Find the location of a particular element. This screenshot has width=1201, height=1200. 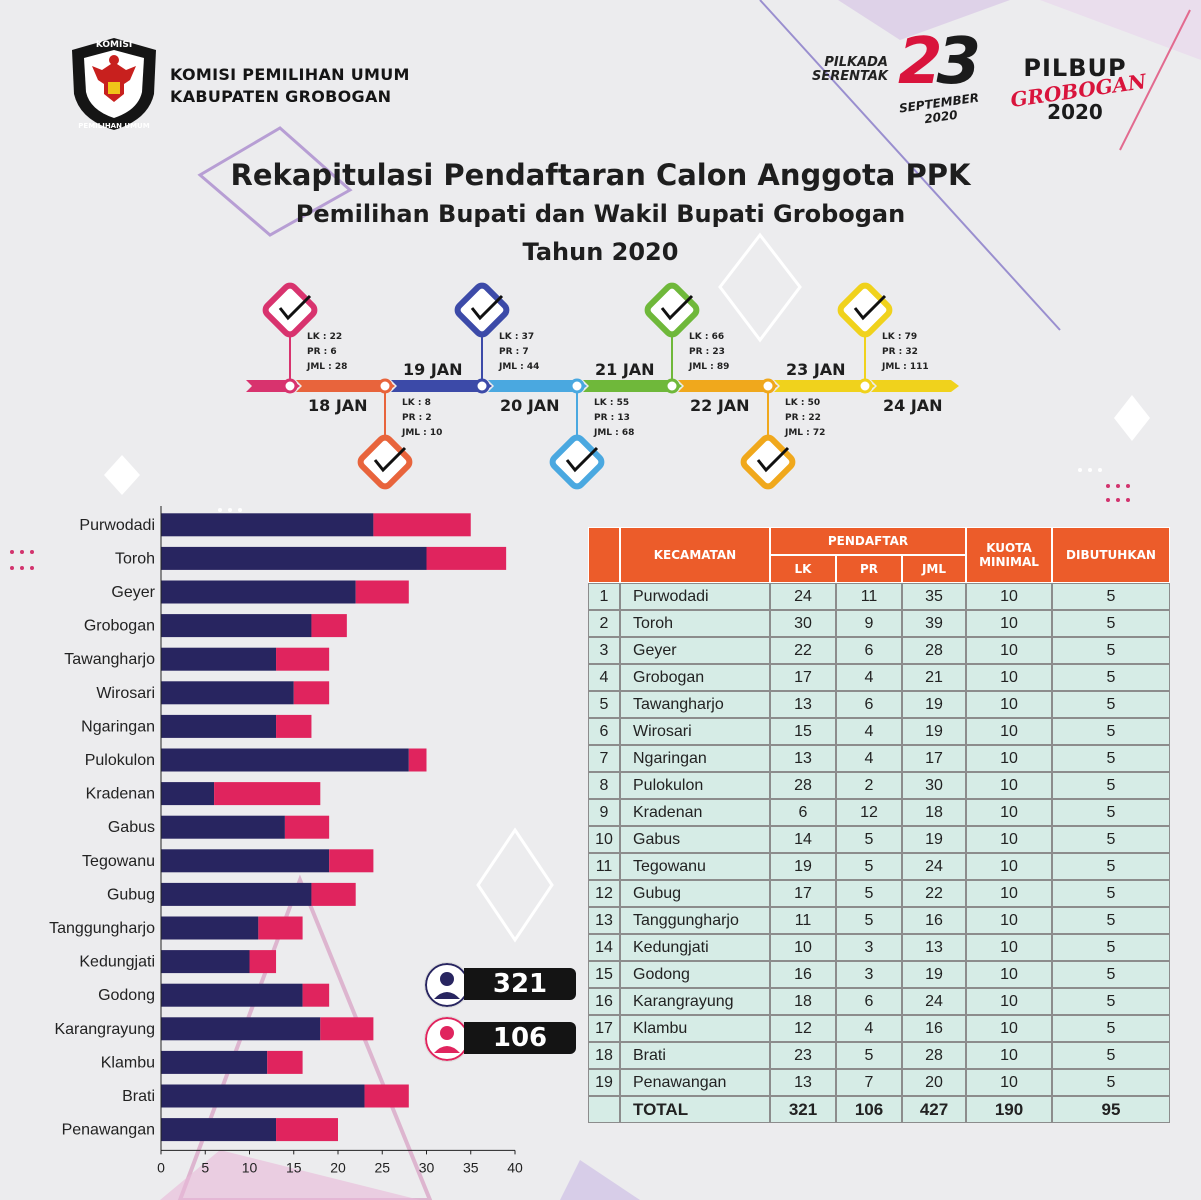

category-label: Toroh is located at coordinates (135, 558).